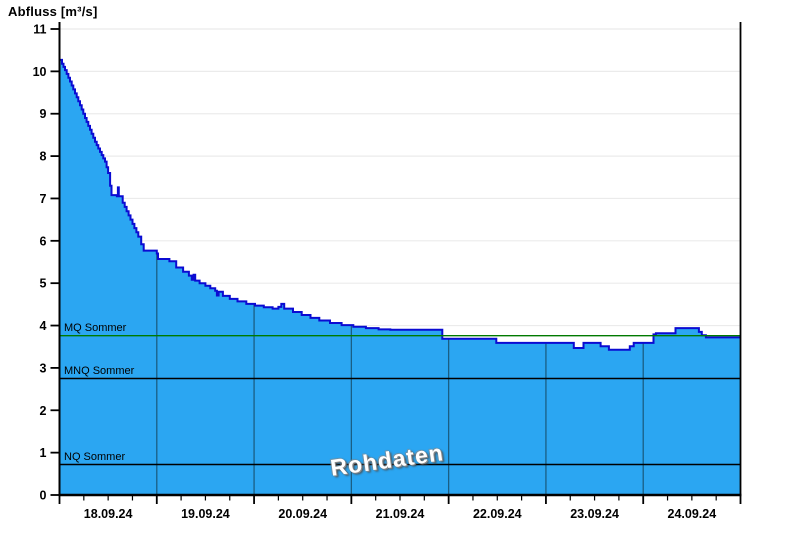 This screenshot has width=800, height=550. Describe the element at coordinates (400, 514) in the screenshot. I see `x-tick-label: 21.09.24` at that location.